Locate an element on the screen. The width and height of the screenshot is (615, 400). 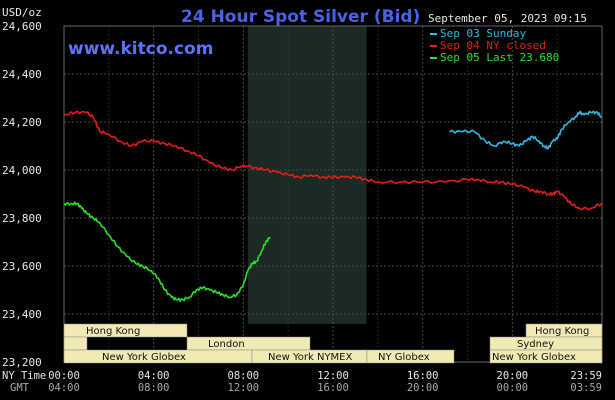
x-tick-label-gmt: 04:00 is located at coordinates (64, 388).